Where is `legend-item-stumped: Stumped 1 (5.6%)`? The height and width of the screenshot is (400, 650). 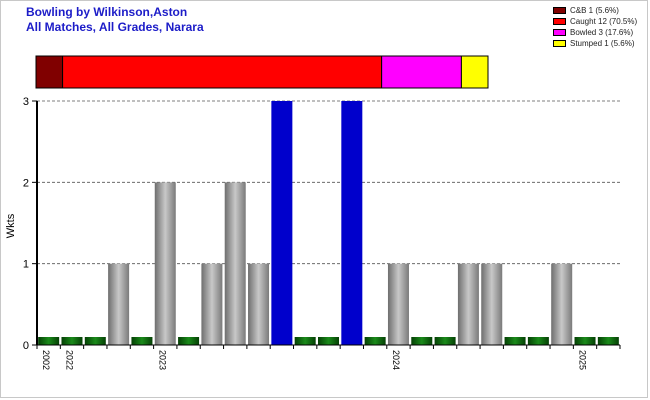
legend-item-stumped: Stumped 1 (5.6%) is located at coordinates (595, 43).